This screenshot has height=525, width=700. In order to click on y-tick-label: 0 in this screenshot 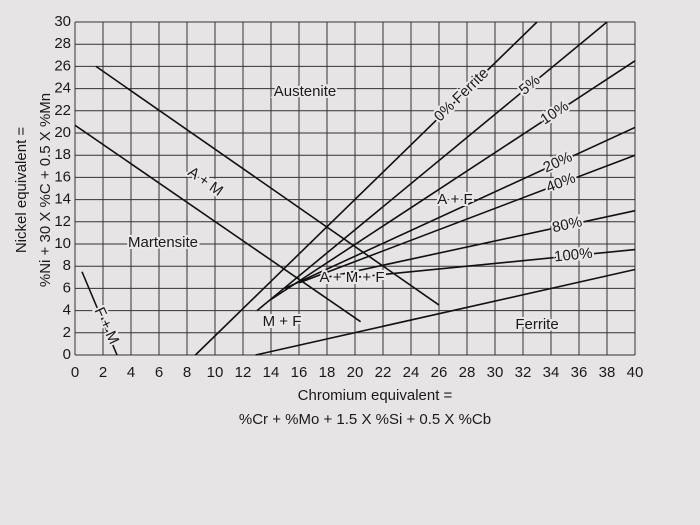, I will do `click(67, 354)`.